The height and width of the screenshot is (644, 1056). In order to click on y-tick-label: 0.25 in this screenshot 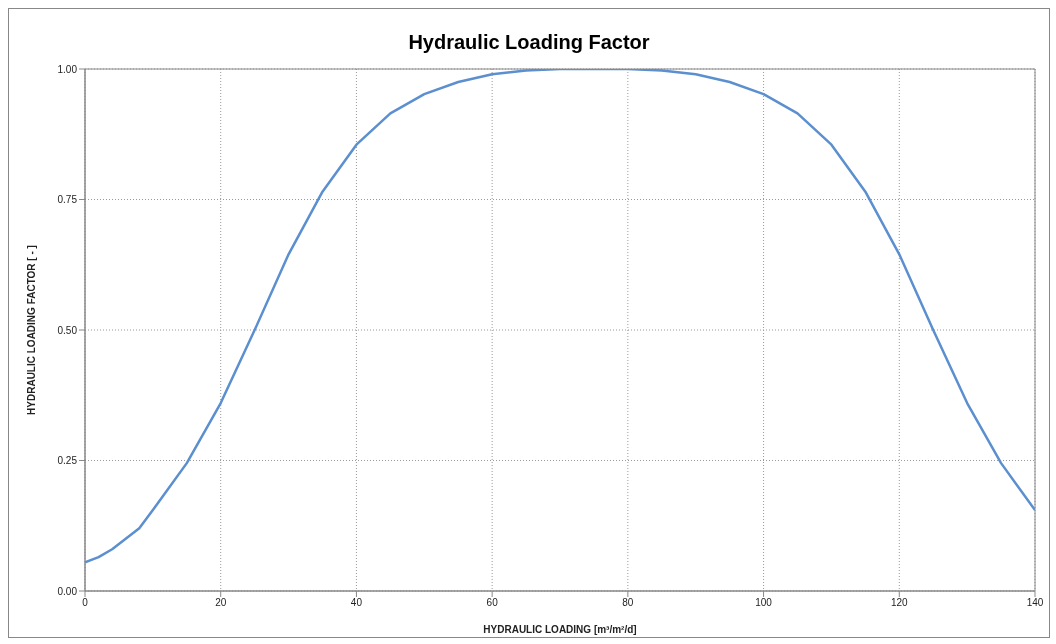, I will do `click(67, 461)`.